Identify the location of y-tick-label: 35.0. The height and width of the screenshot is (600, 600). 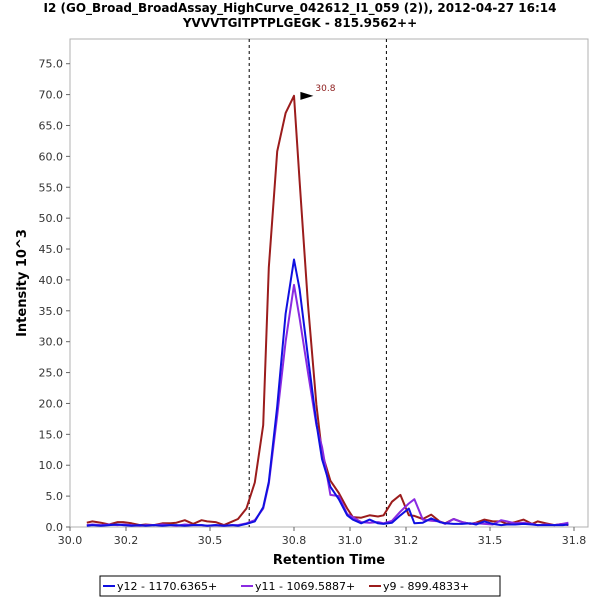
(51, 311).